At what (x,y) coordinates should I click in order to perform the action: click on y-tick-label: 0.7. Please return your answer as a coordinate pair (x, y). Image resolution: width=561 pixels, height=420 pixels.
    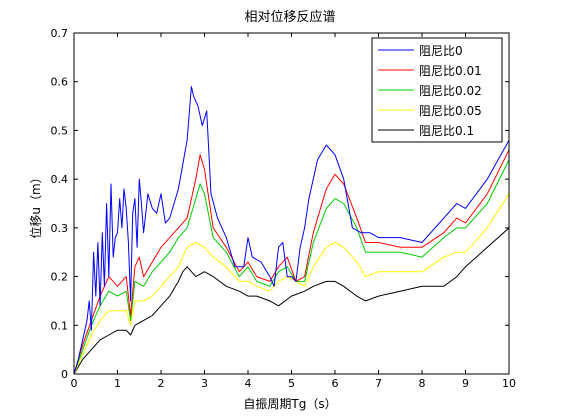
    Looking at the image, I should click on (60, 33).